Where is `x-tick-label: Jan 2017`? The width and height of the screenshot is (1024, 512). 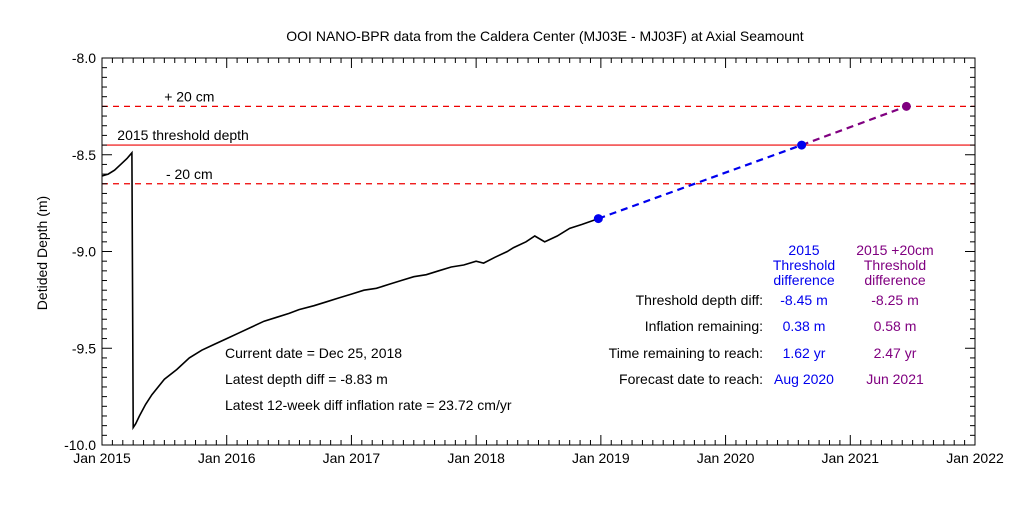 x-tick-label: Jan 2017 is located at coordinates (352, 458).